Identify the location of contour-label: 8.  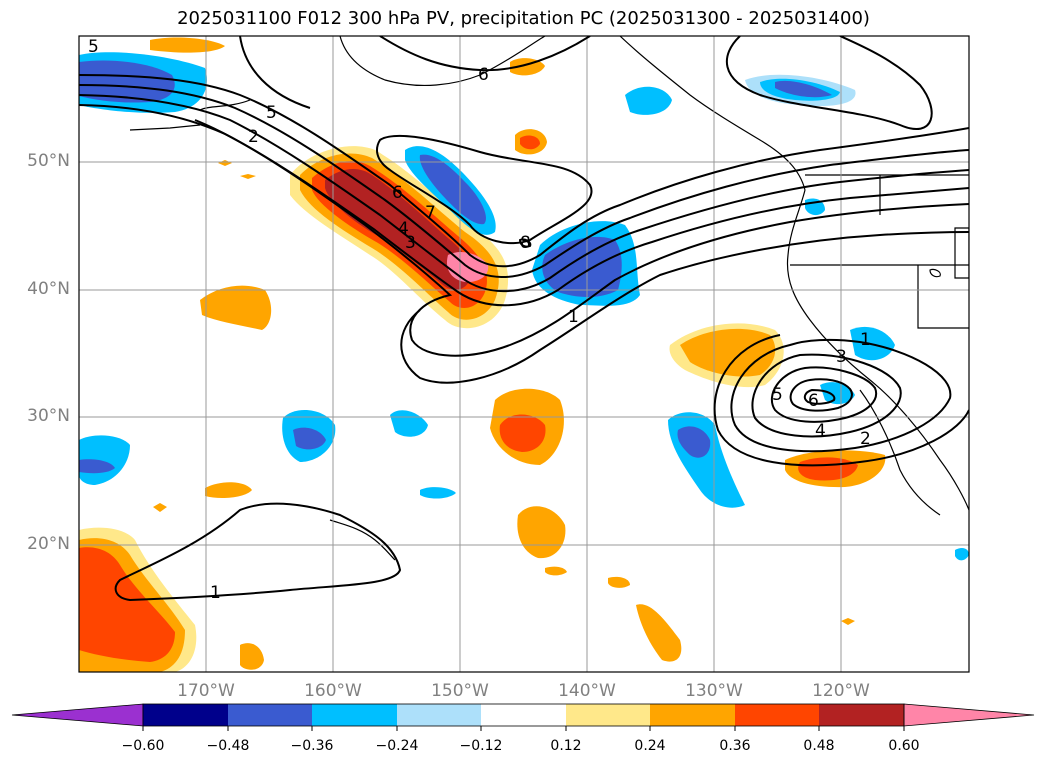
(525, 243).